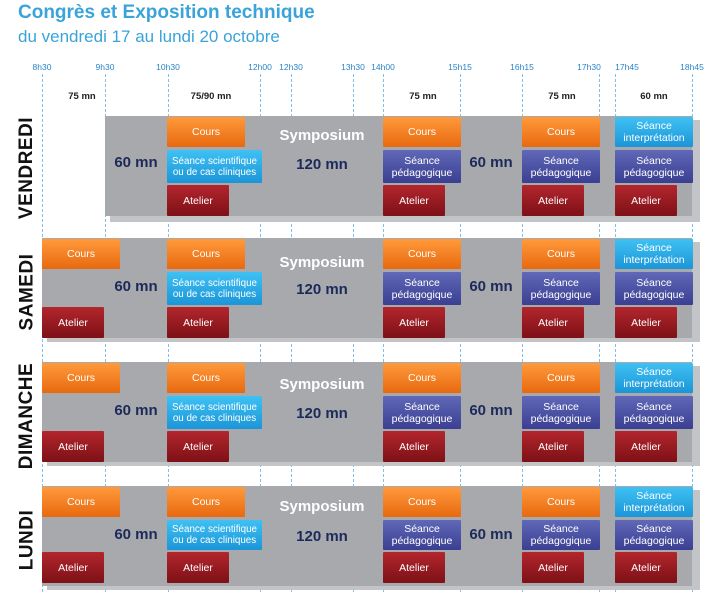 The image size is (725, 605). I want to click on time-tick: 12h00, so click(260, 67).